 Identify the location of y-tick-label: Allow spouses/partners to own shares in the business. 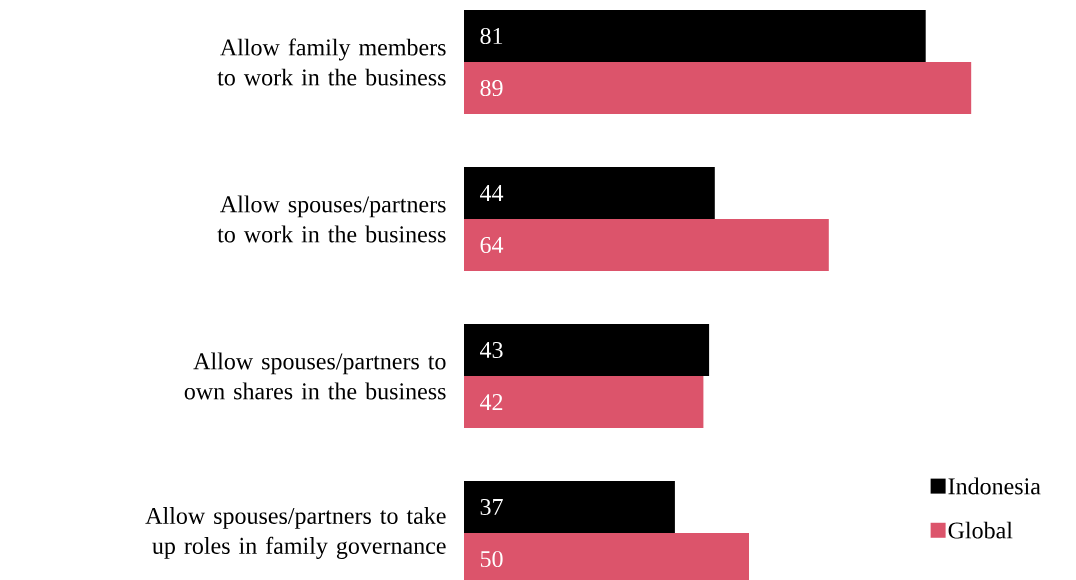
(315, 376).